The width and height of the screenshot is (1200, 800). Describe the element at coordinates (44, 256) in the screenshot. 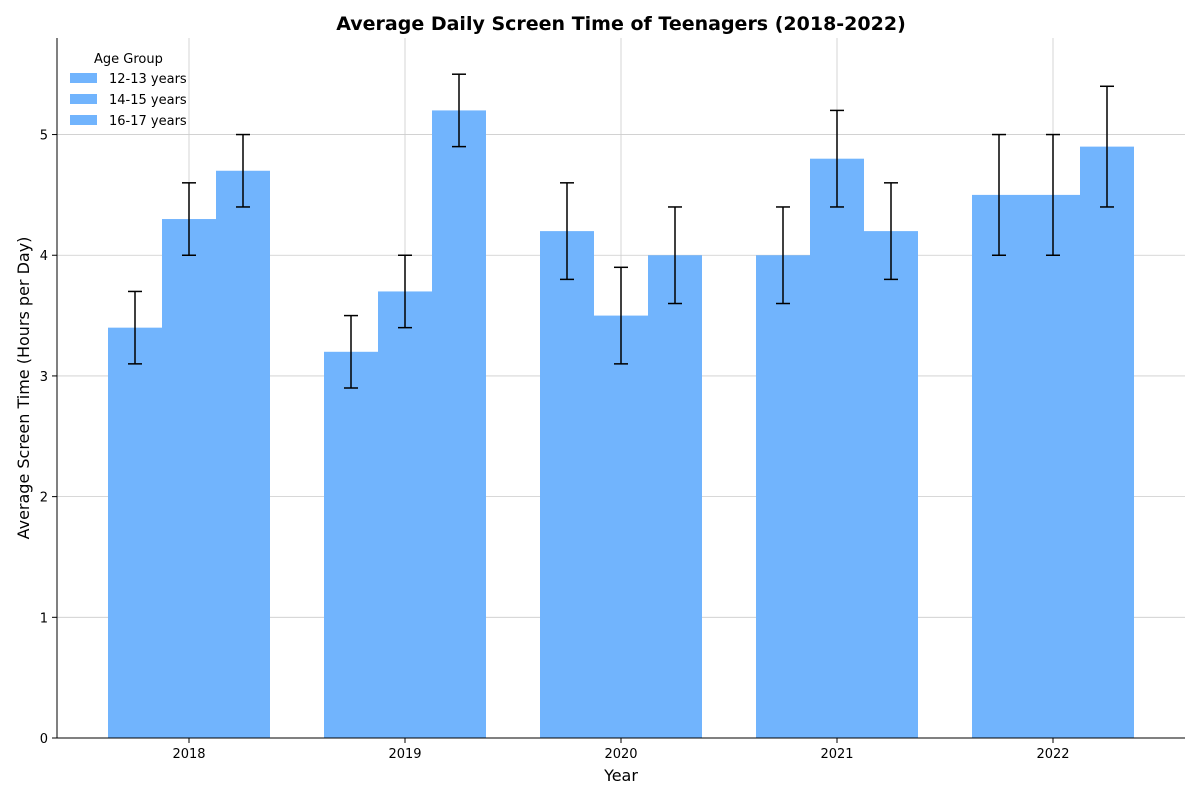

I see `y-tick-label-4: 4` at that location.